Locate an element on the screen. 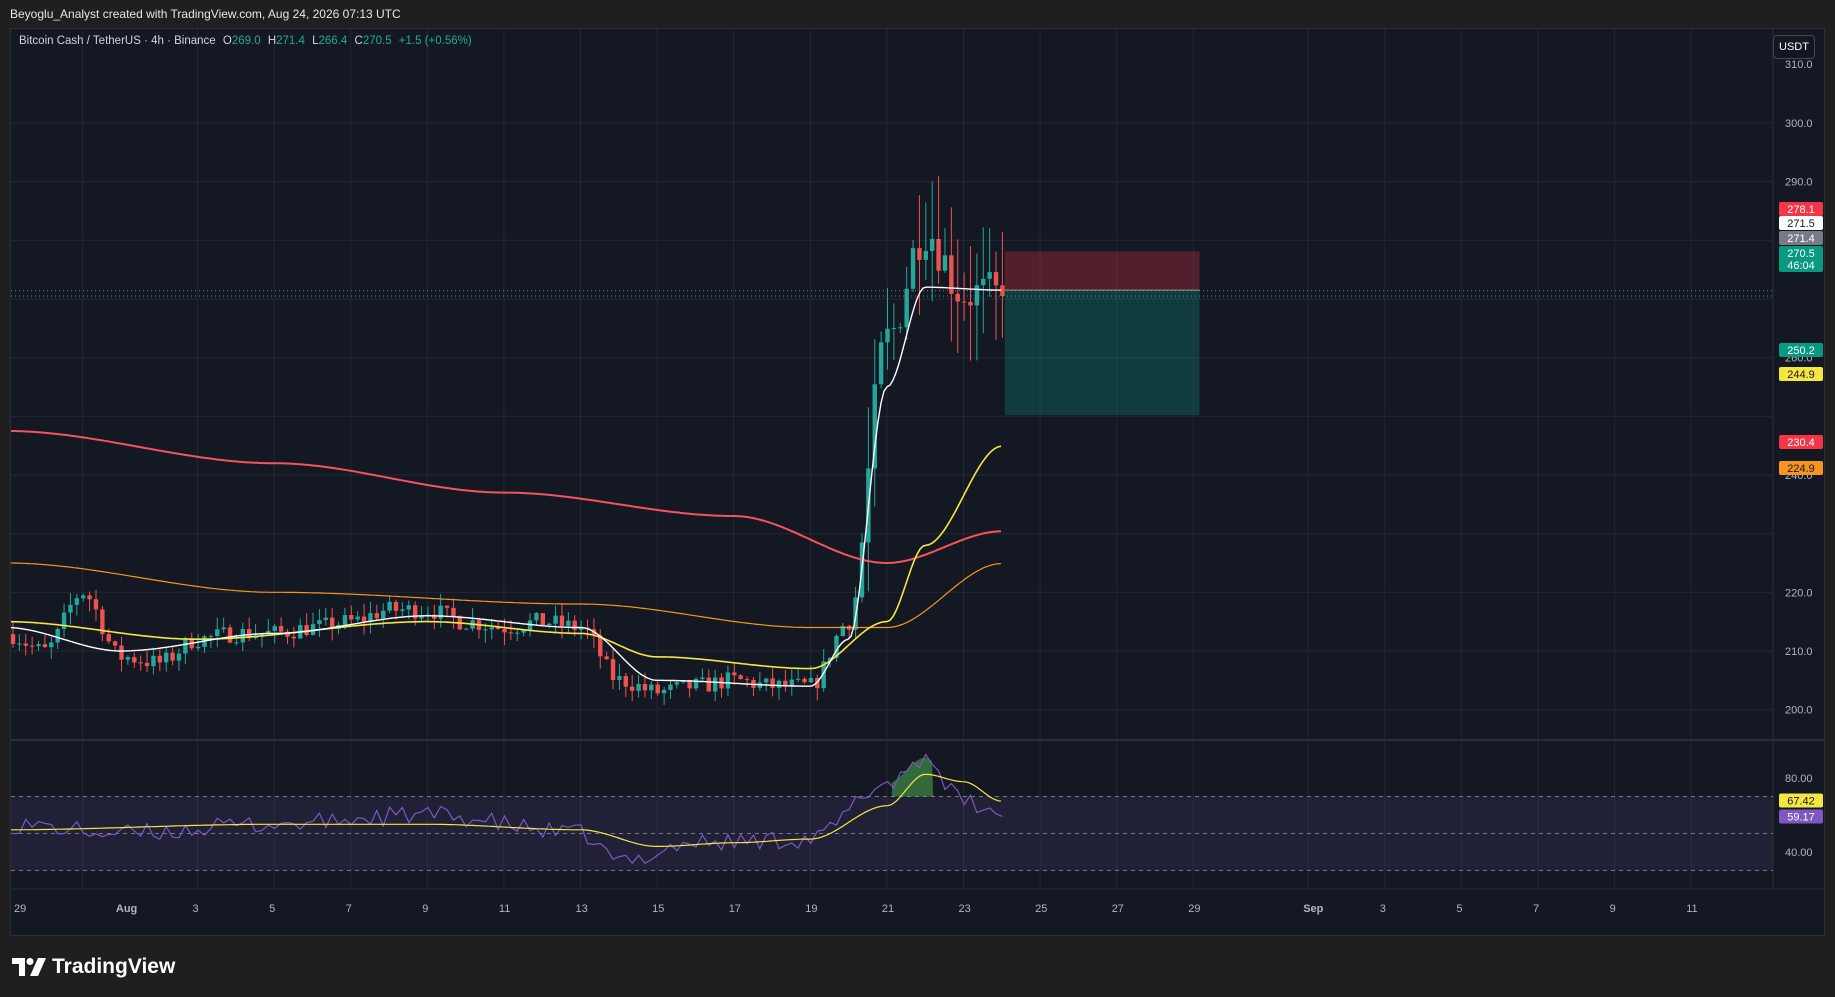  ema-mid-line is located at coordinates (506, 557).